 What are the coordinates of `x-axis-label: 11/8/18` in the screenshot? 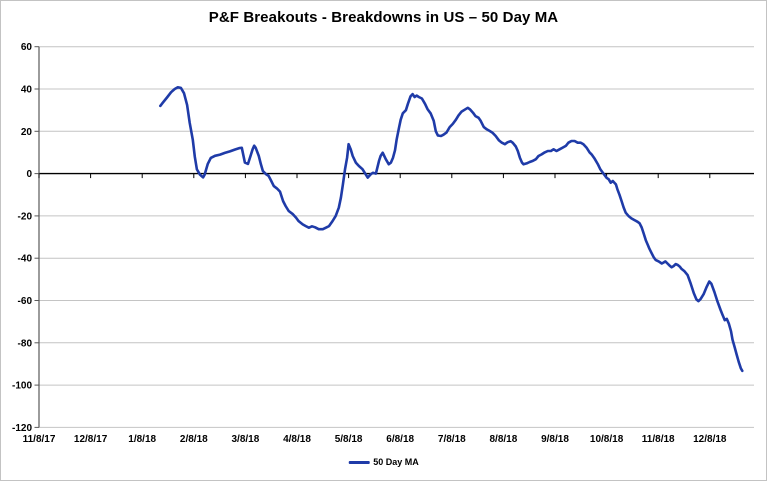 It's located at (658, 439).